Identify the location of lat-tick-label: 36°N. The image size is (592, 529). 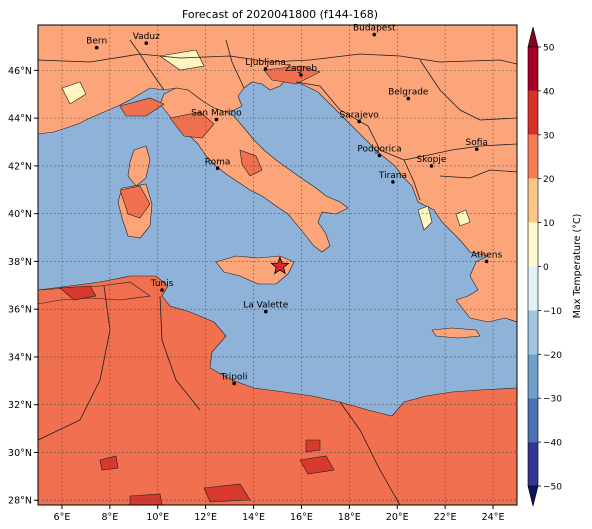
(20, 310).